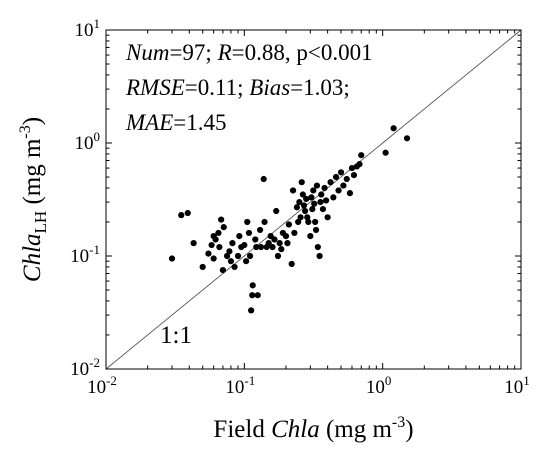 This screenshot has width=550, height=459. Describe the element at coordinates (398, 422) in the screenshot. I see `x-label-exponent: -3` at that location.